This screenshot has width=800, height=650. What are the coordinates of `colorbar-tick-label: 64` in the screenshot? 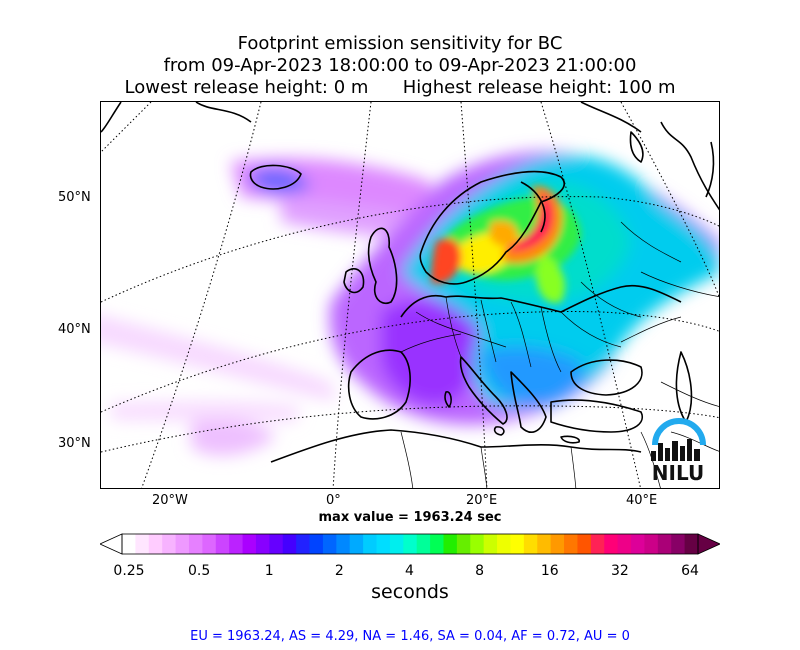 It's located at (690, 571).